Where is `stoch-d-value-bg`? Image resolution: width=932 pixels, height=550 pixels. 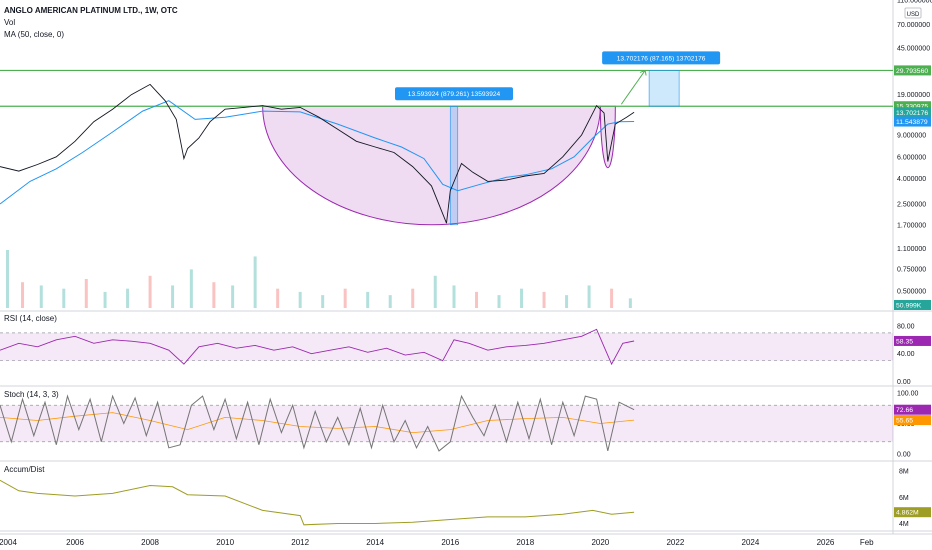
stoch-d-value-bg is located at coordinates (912, 420).